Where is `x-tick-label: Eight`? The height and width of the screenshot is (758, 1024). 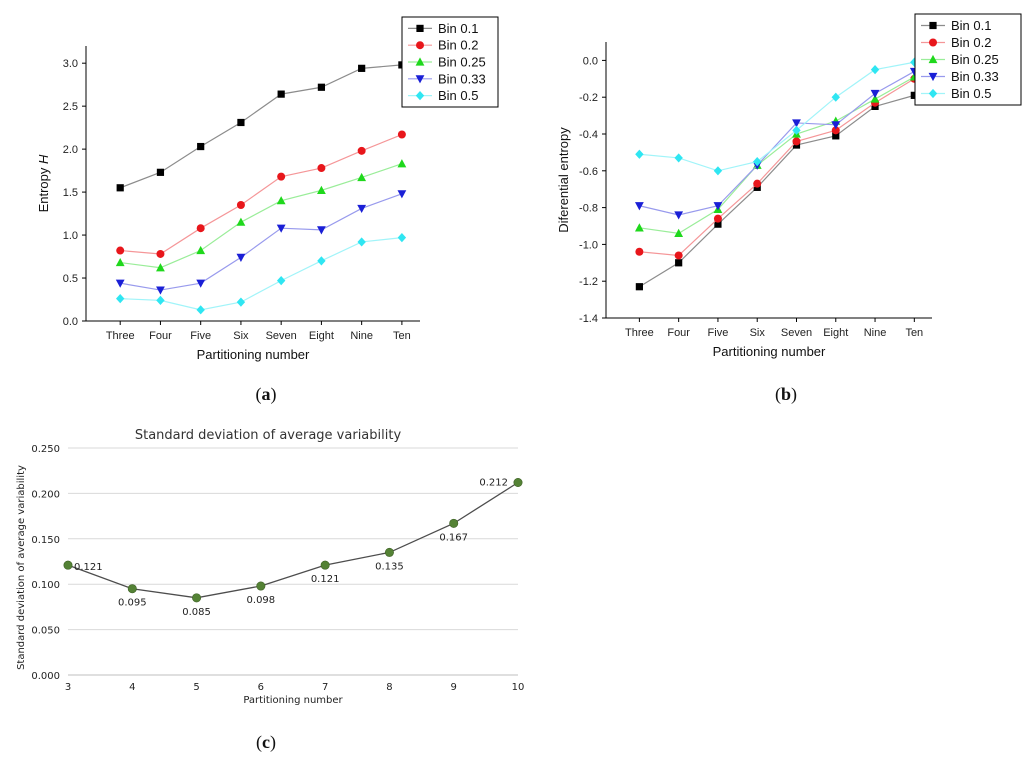 x-tick-label: Eight is located at coordinates (835, 333).